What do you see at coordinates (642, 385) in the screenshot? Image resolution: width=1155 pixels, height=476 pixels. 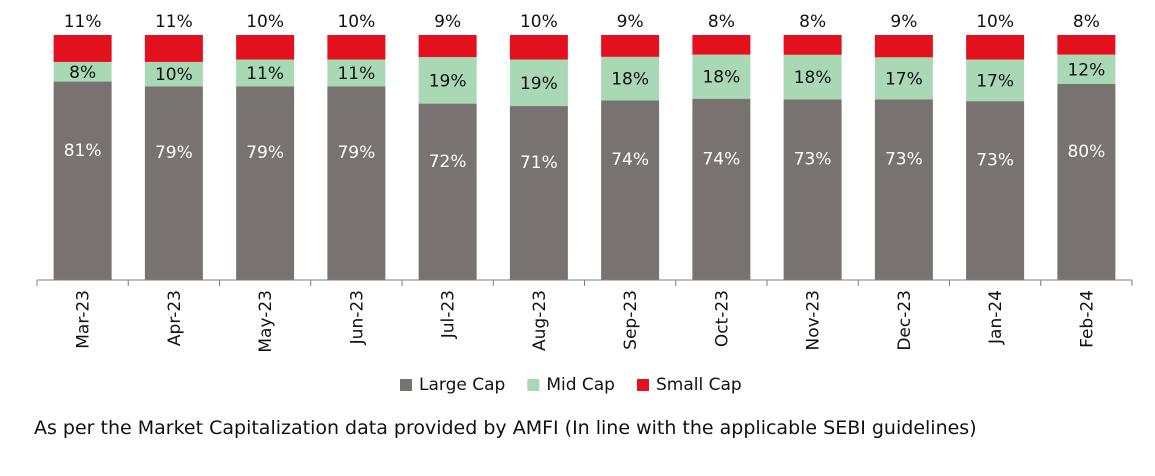 I see `legend-swatch-small-cap` at bounding box center [642, 385].